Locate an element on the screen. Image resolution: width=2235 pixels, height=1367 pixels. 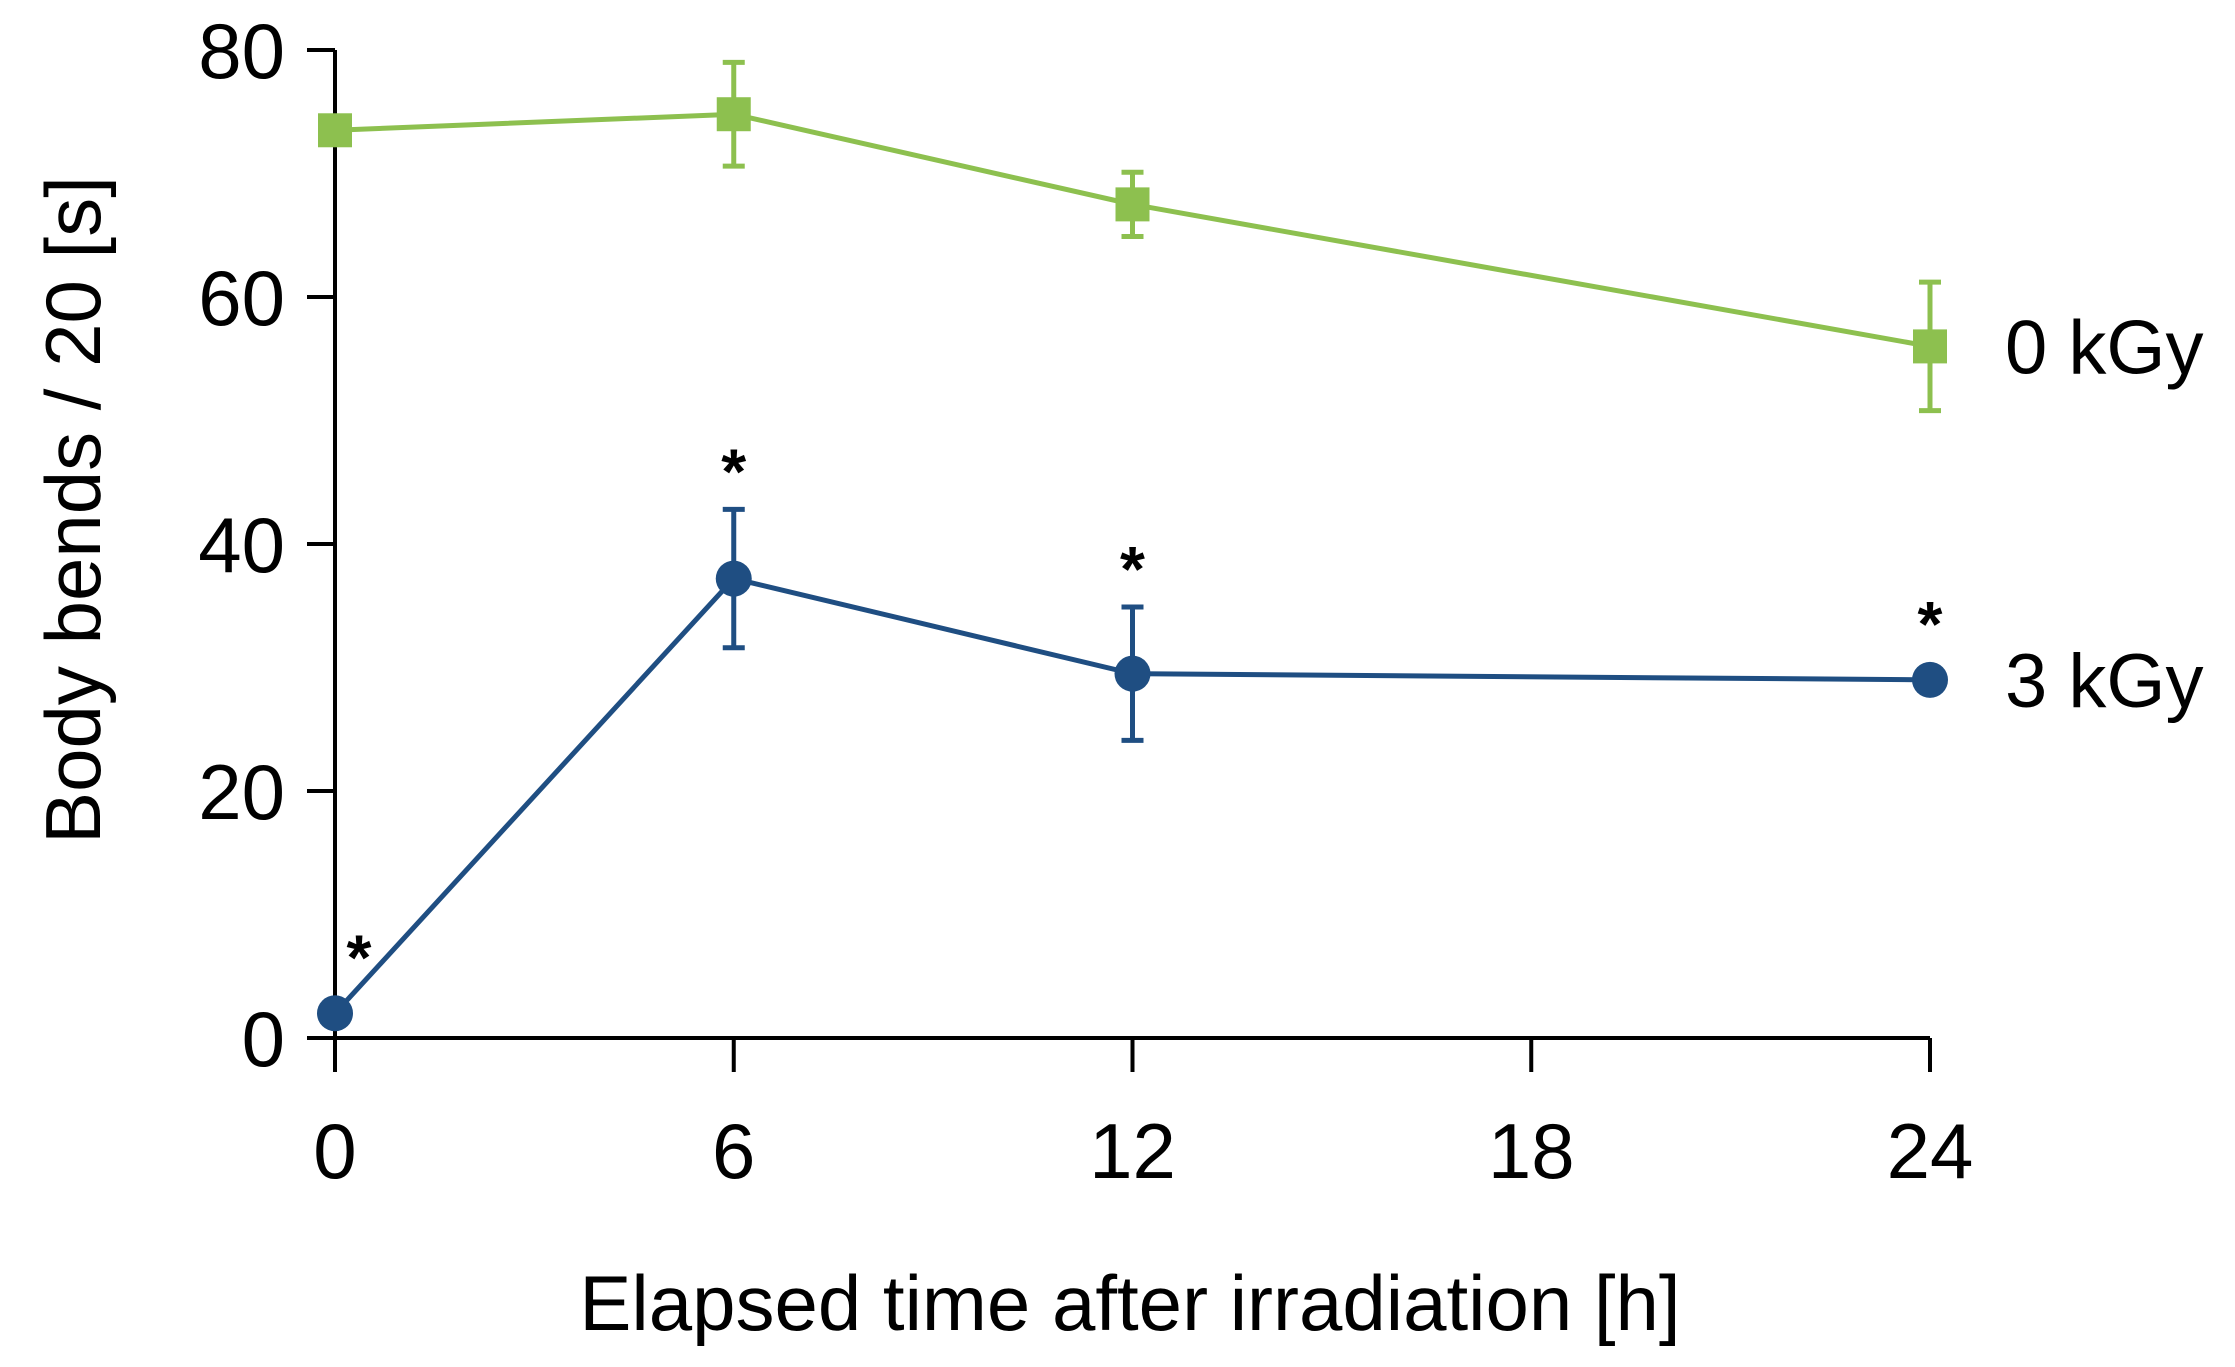
x-tick-label: 18 is located at coordinates (1531, 1151).